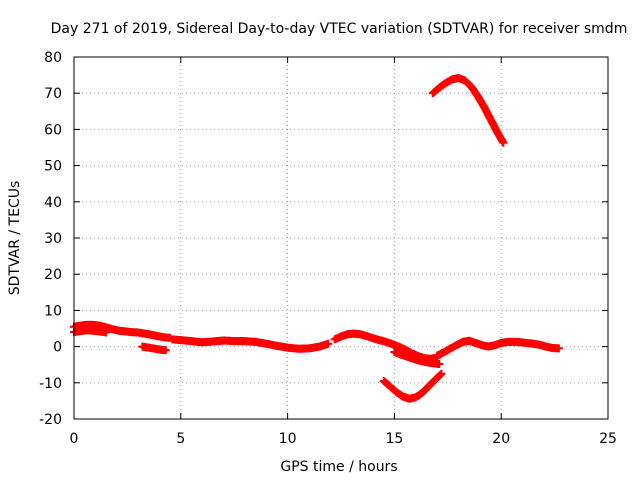 Image resolution: width=640 pixels, height=480 pixels. What do you see at coordinates (53, 130) in the screenshot?
I see `y-tick-label: 60` at bounding box center [53, 130].